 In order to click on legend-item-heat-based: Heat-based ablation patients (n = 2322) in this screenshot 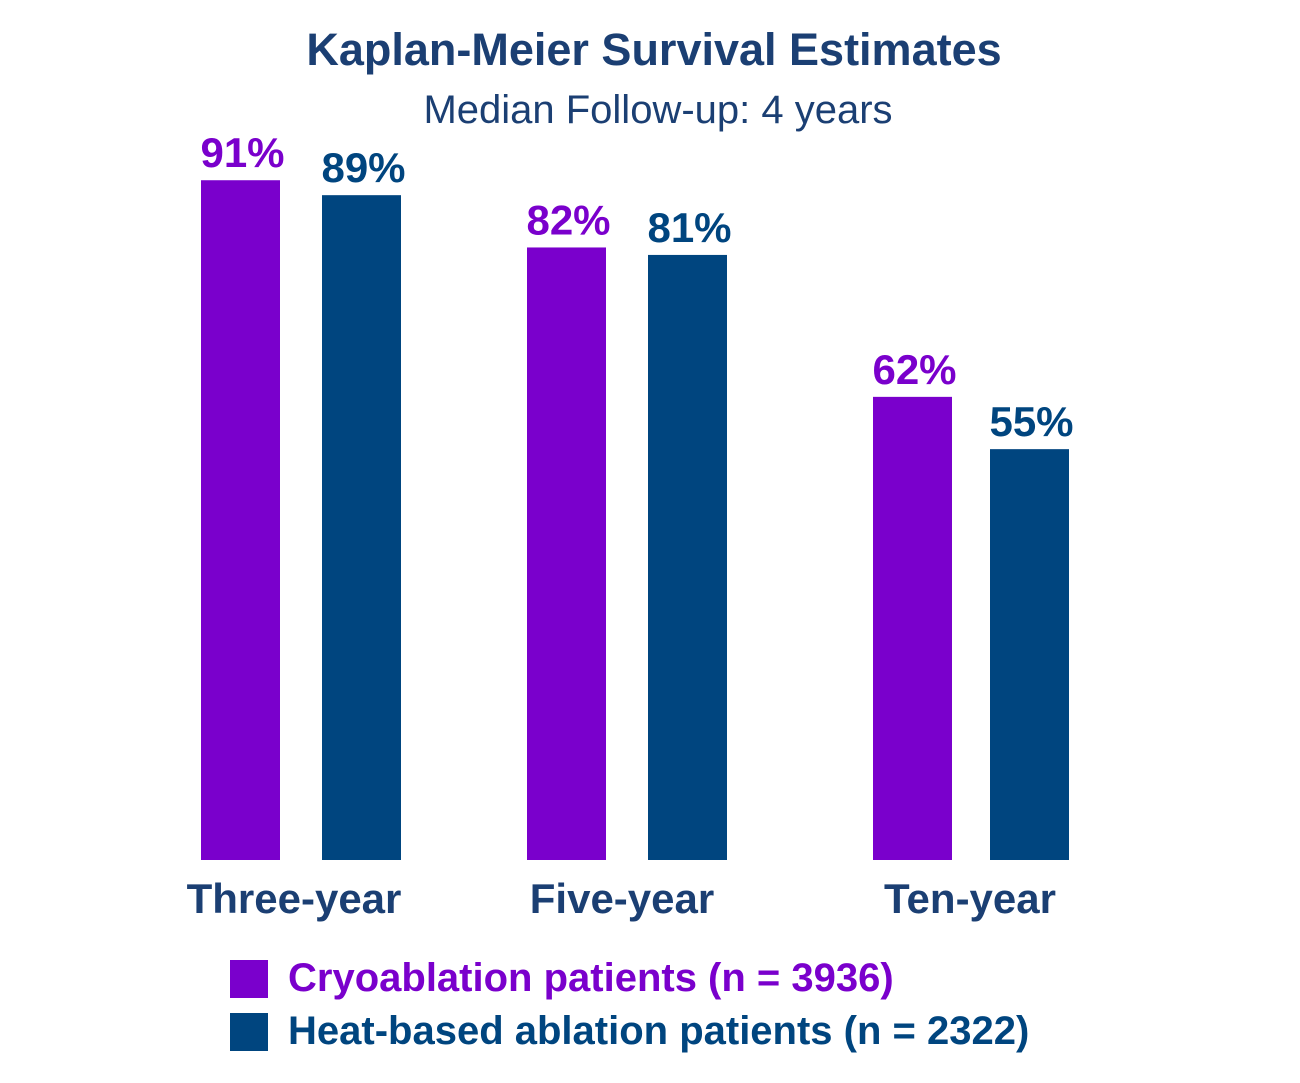, I will do `click(629, 1031)`.